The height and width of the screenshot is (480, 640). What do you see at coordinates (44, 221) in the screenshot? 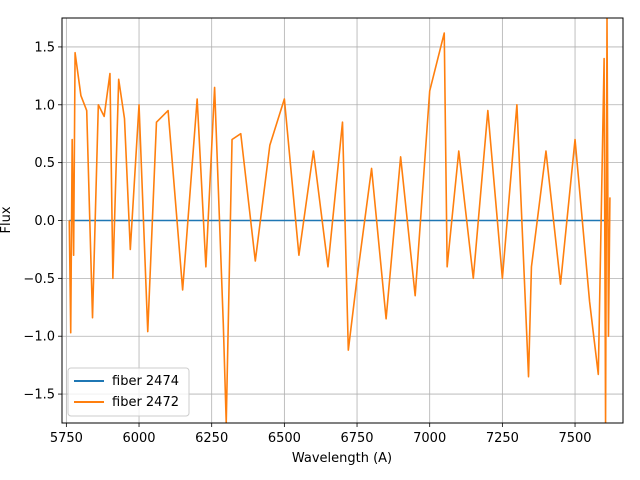
I see `y-tick-label: 0.0` at bounding box center [44, 221].